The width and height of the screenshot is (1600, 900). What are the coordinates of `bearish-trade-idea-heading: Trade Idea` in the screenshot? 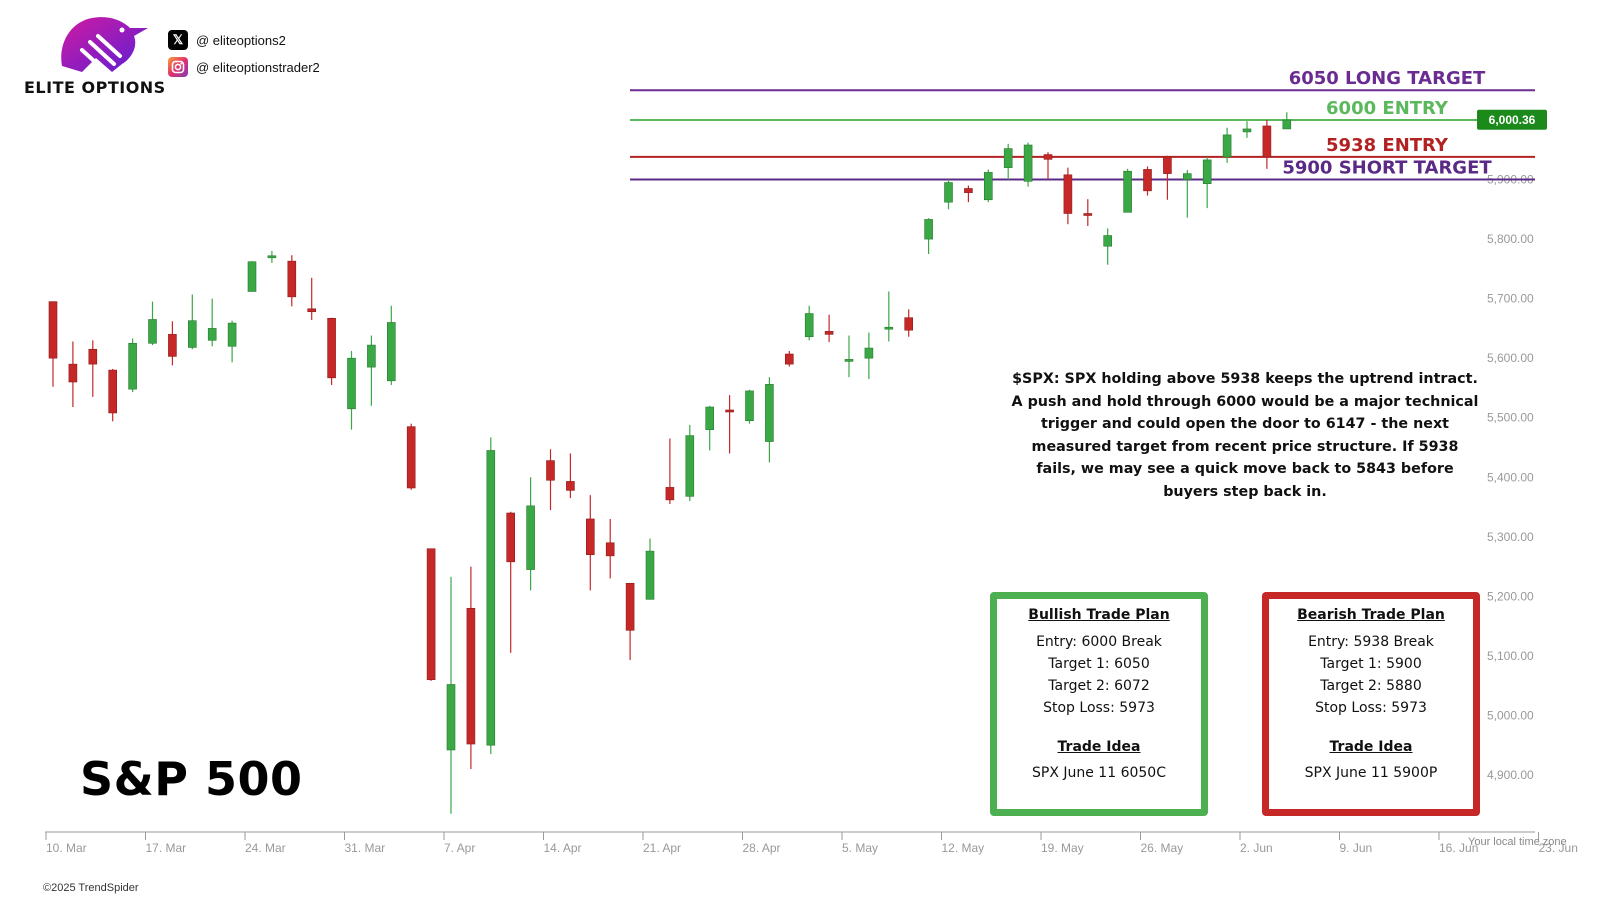 It's located at (1371, 747).